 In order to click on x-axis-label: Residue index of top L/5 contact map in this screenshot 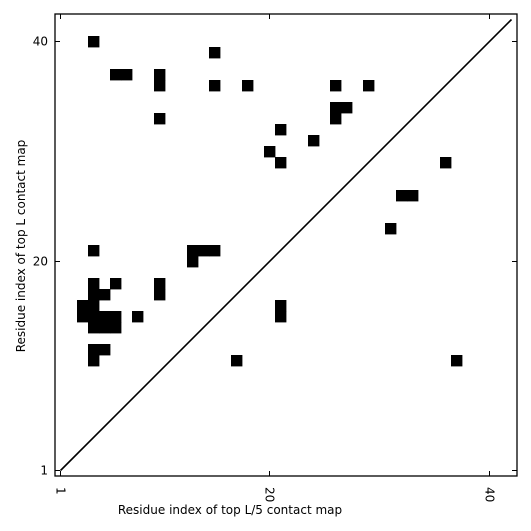, I will do `click(230, 510)`.